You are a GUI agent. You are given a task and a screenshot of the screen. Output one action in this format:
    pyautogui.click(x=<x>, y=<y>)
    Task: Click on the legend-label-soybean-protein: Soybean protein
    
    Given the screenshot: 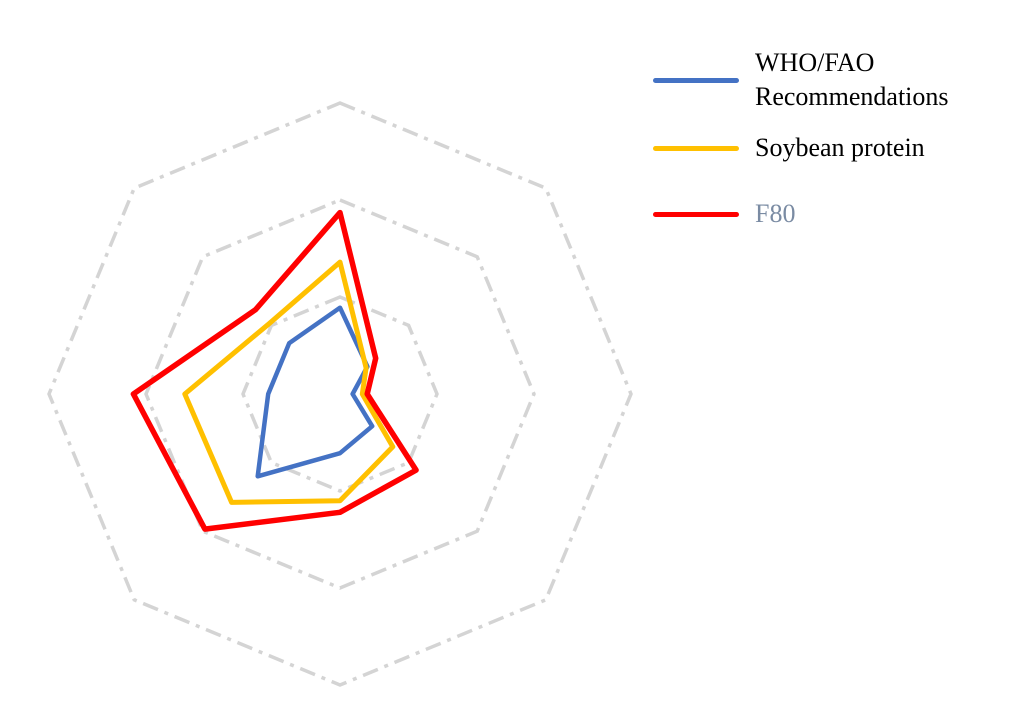 What is the action you would take?
    pyautogui.click(x=840, y=147)
    